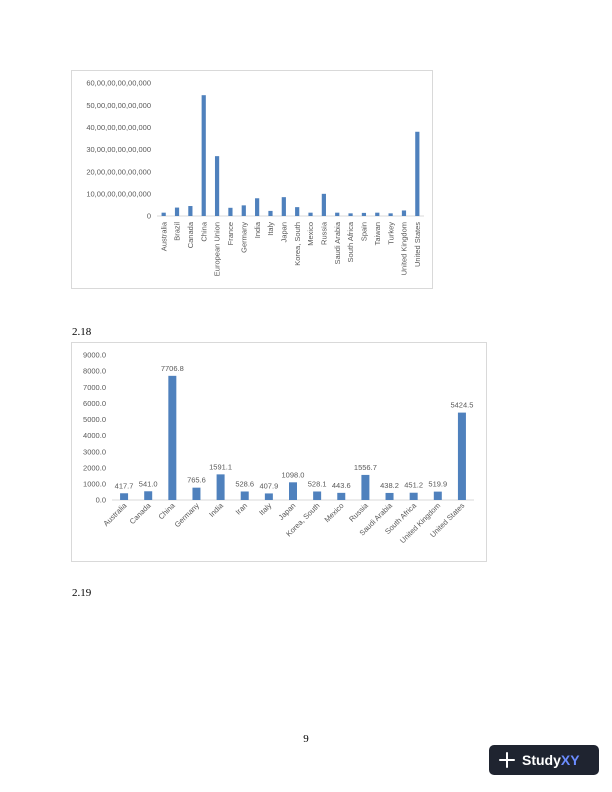 This screenshot has width=612, height=792. What do you see at coordinates (389, 485) in the screenshot?
I see `data-label: 438.2` at bounding box center [389, 485].